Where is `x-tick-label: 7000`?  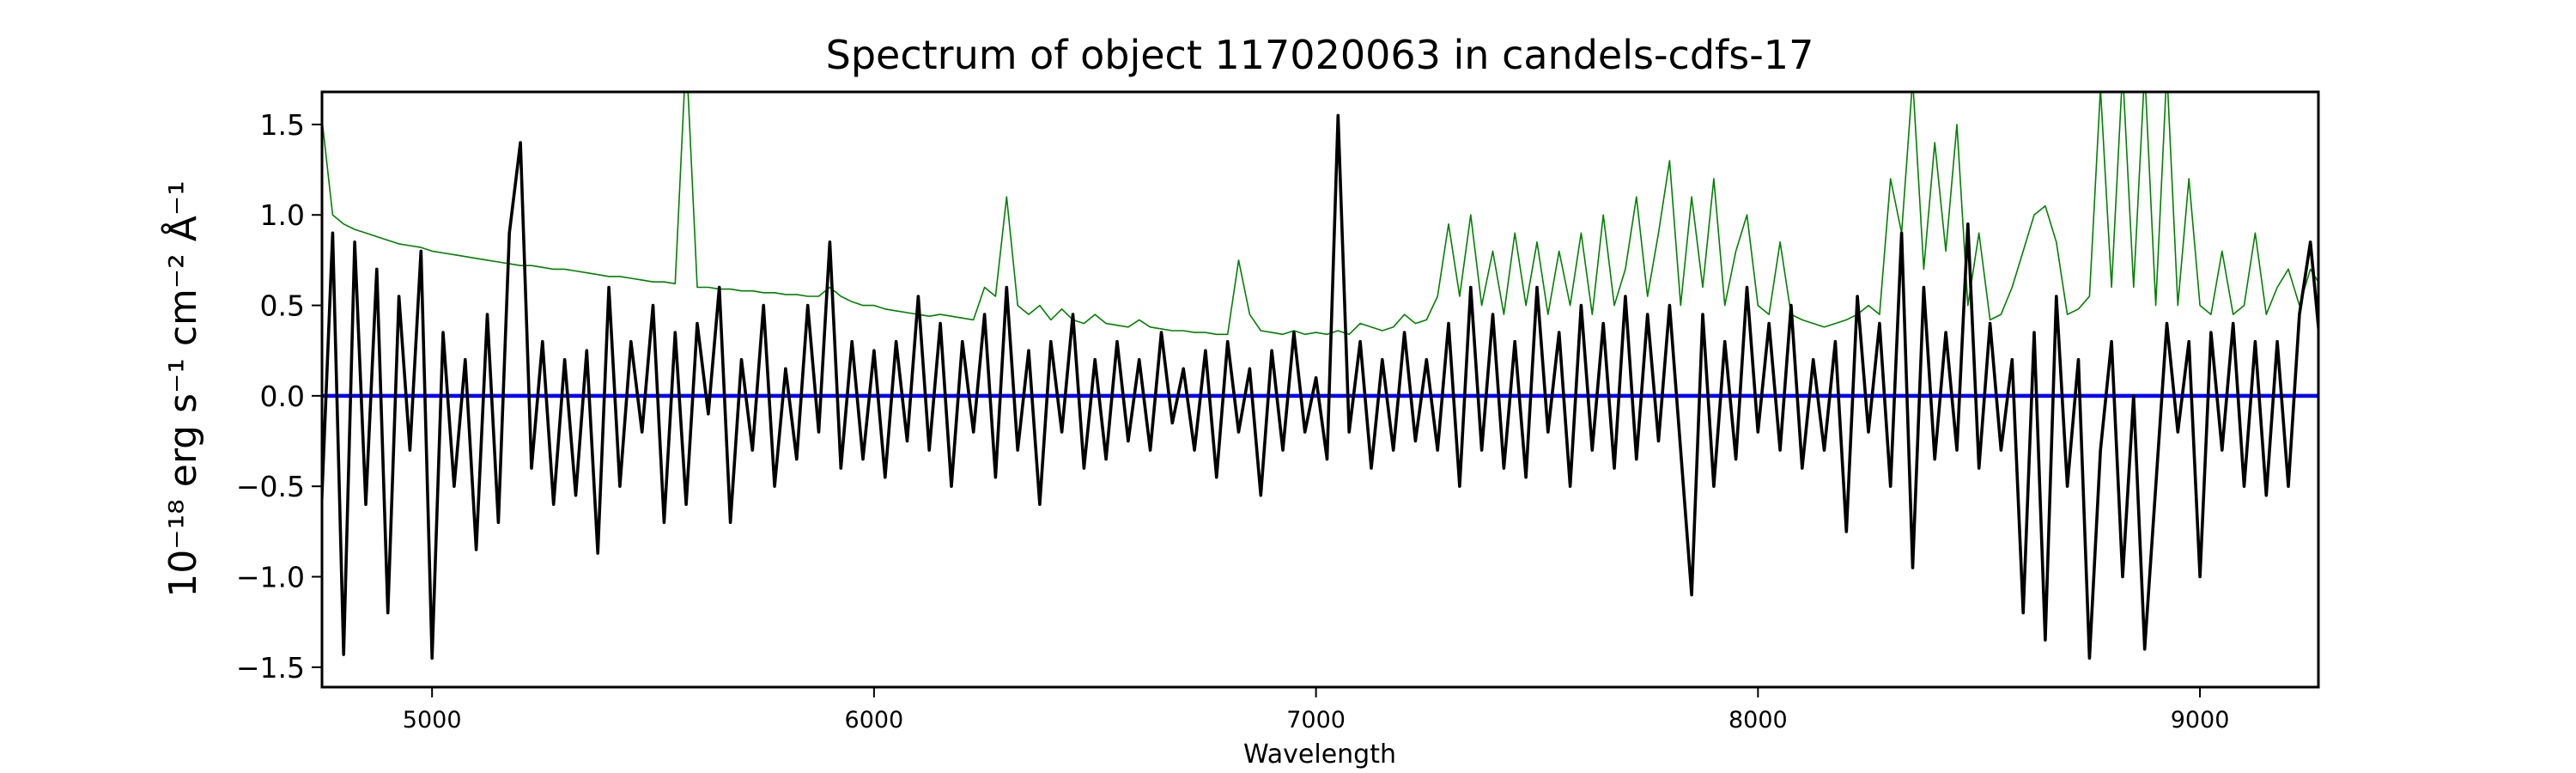
x-tick-label: 7000 is located at coordinates (1316, 720).